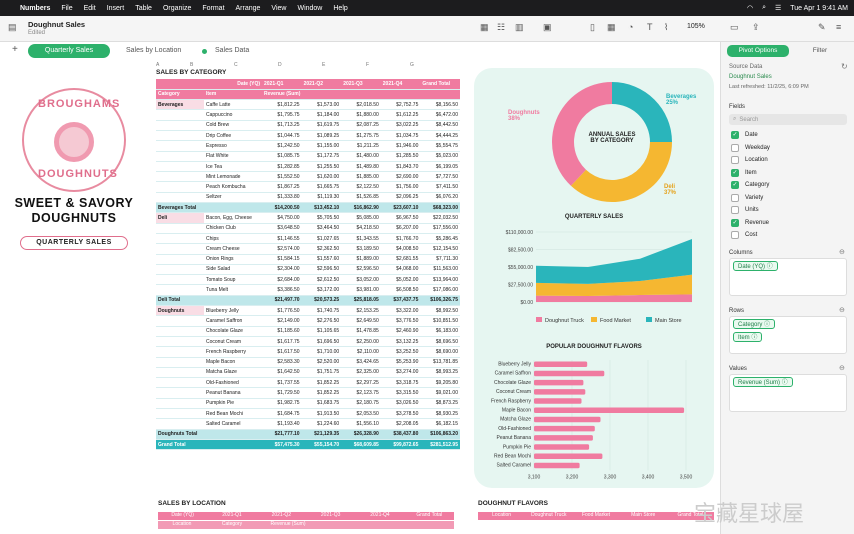 The width and height of the screenshot is (854, 534). What do you see at coordinates (321, 146) in the screenshot?
I see `value-cell: $1,155.00` at bounding box center [321, 146].